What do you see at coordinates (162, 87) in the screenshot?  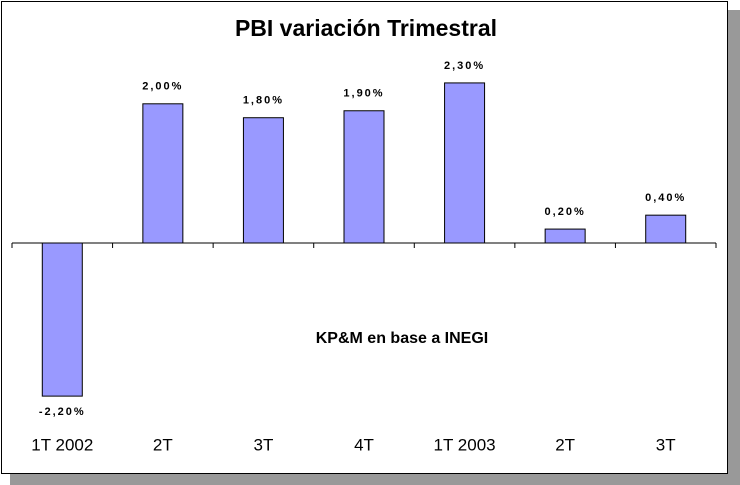 I see `value-label: 2,00%` at bounding box center [162, 87].